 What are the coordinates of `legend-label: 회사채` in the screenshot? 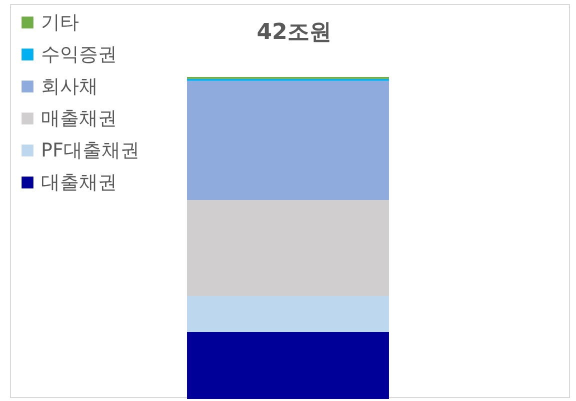 It's located at (69, 87).